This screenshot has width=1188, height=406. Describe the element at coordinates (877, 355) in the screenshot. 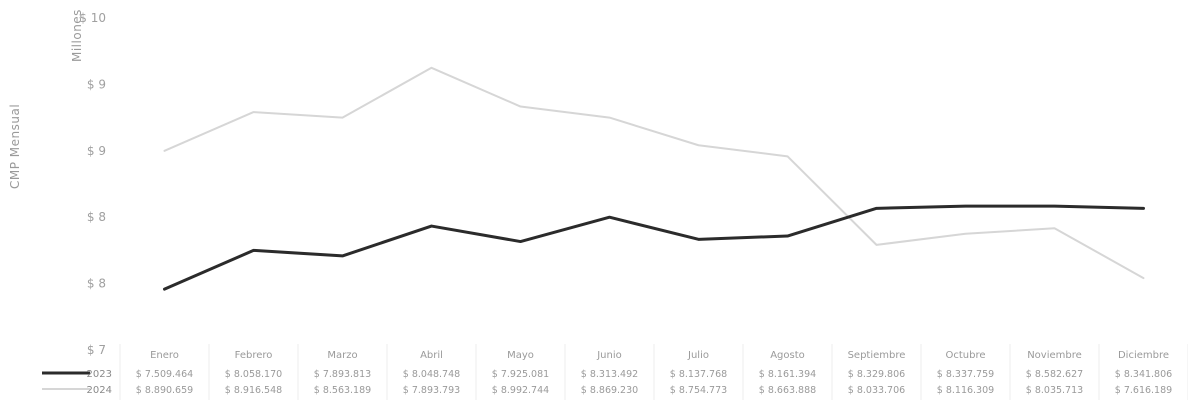

I see `x-category-label: Septiembre` at that location.